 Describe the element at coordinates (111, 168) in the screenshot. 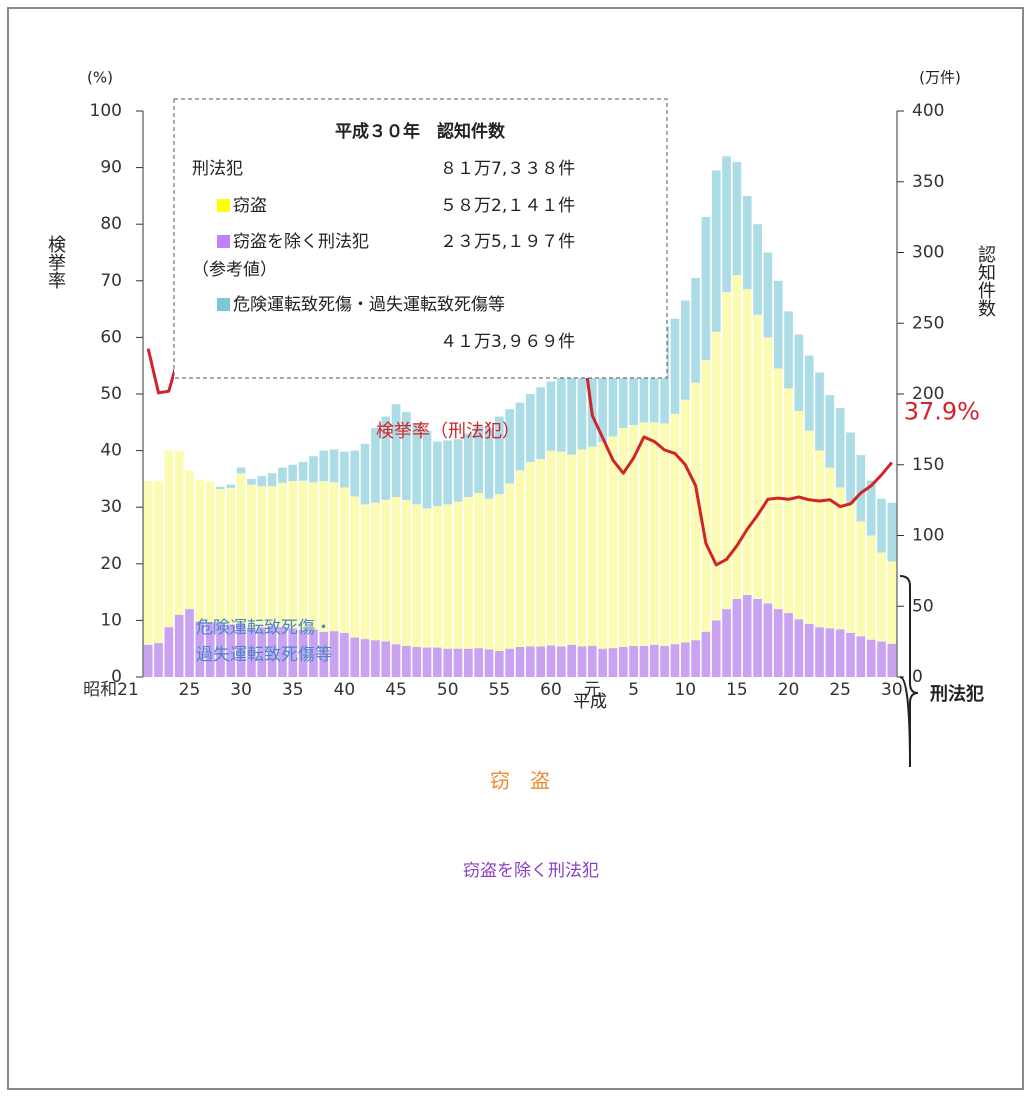

I see `y-tick-label: 90` at that location.